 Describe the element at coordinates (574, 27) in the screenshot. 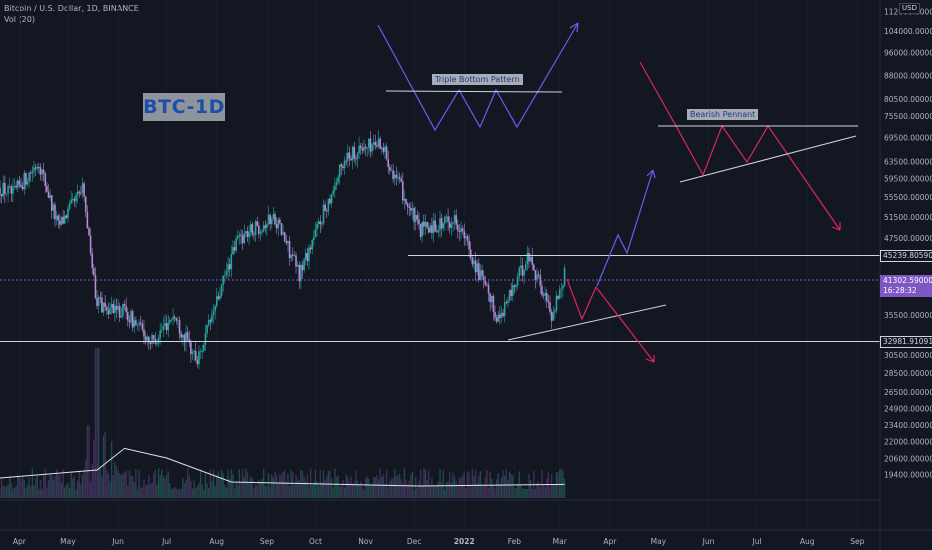

I see `triple-bottom-arrowhead` at that location.